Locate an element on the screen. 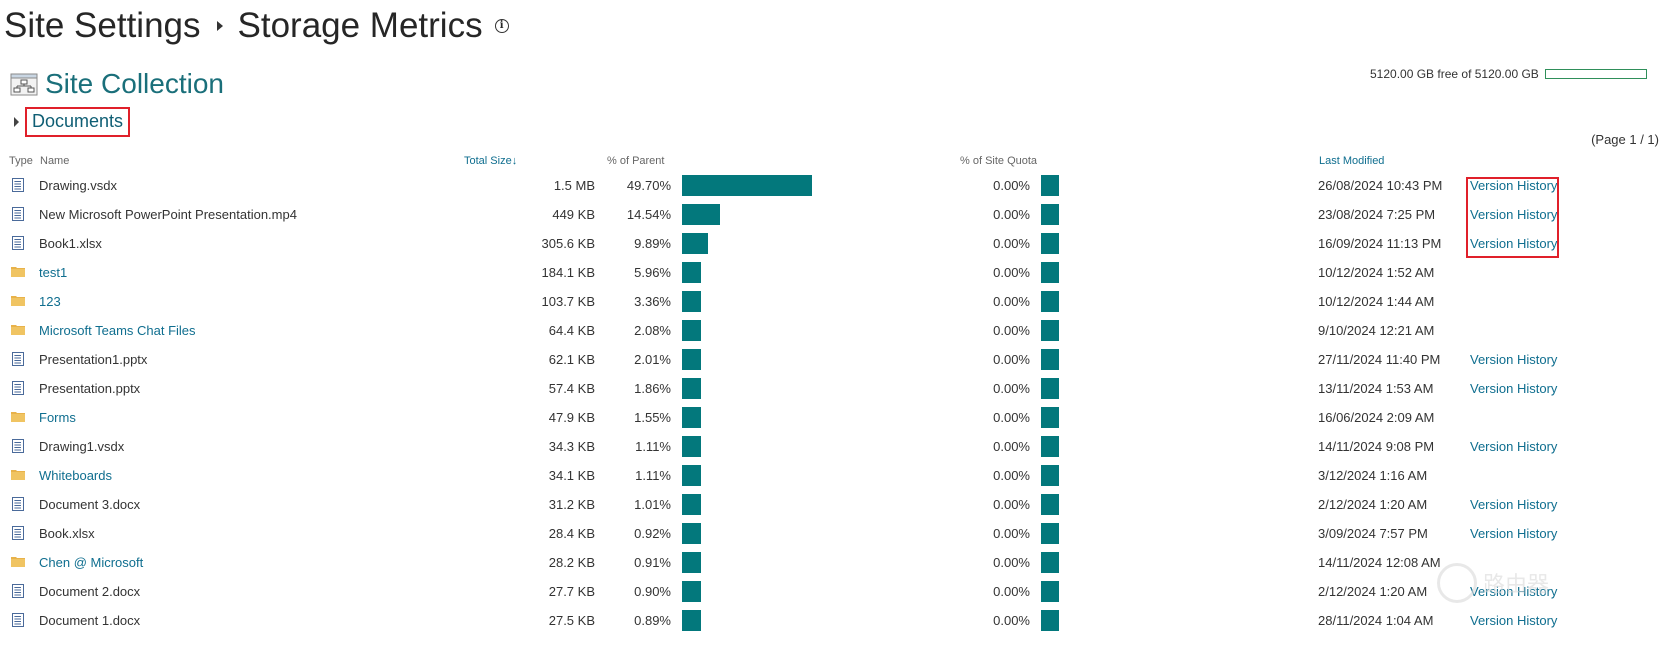 This screenshot has height=663, width=1671. page-title: Storage Metrics is located at coordinates (360, 25).